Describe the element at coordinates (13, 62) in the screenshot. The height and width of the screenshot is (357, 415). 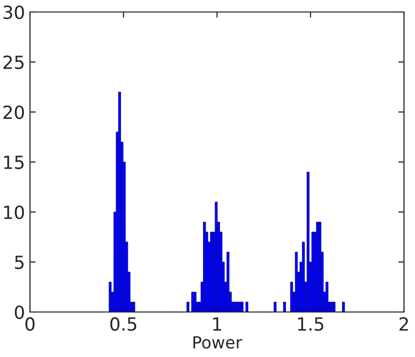
I see `y-tick-label: 25` at that location.